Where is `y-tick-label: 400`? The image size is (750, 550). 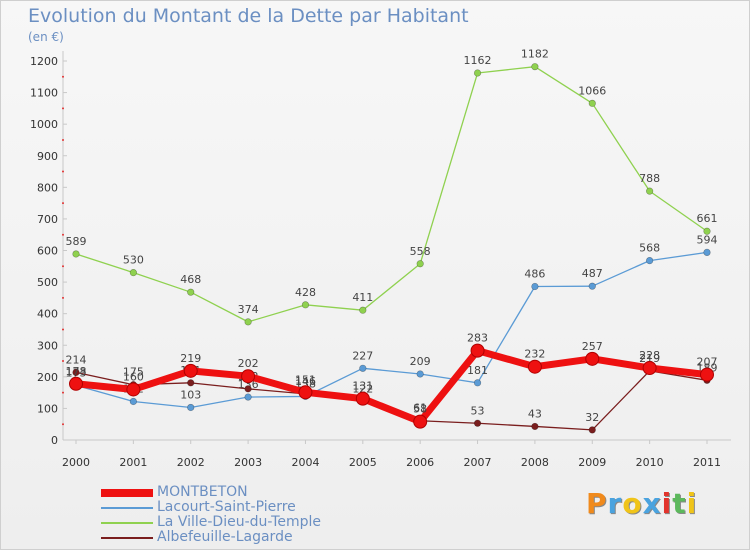 y-tick-label: 400 is located at coordinates (47, 314).